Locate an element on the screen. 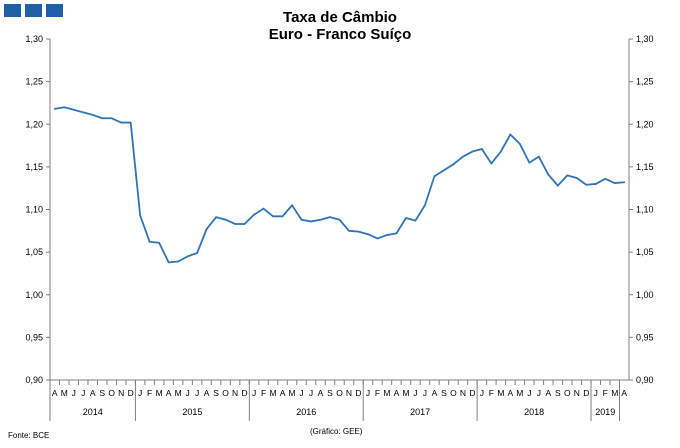 The image size is (680, 448). y-axis-left: 0,90 0,95 1,00 1,05 1,10 1,15 1,20 1,25 1,30 is located at coordinates (37, 209).